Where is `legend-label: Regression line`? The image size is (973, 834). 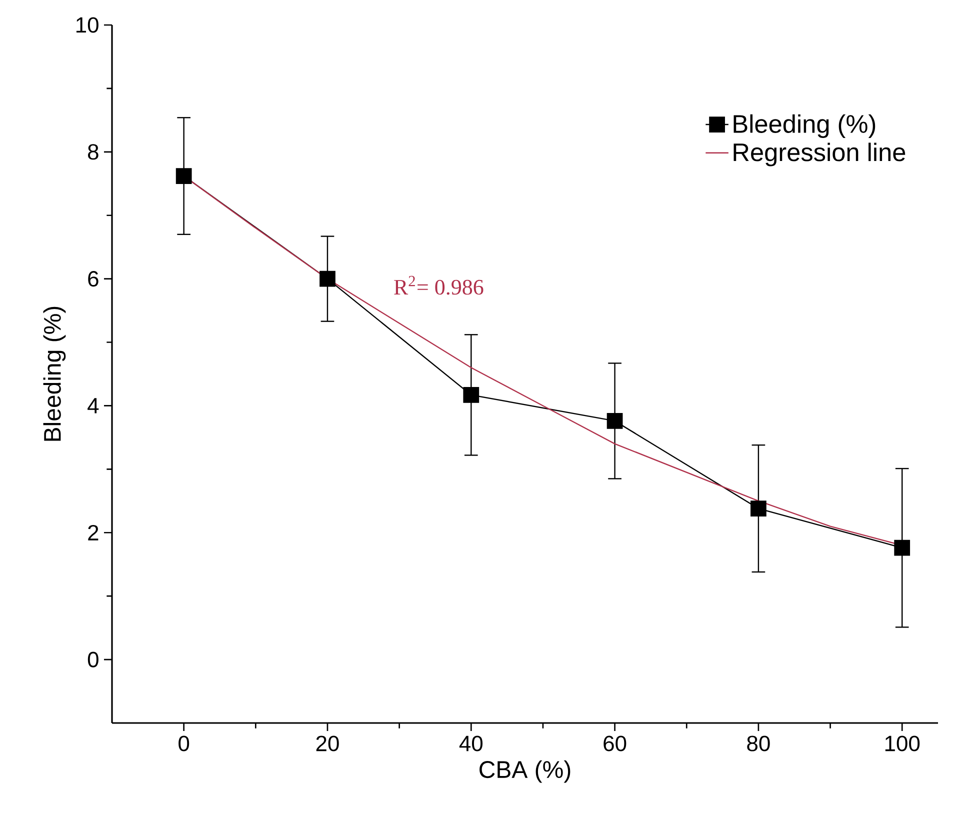 legend-label: Regression line is located at coordinates (820, 154).